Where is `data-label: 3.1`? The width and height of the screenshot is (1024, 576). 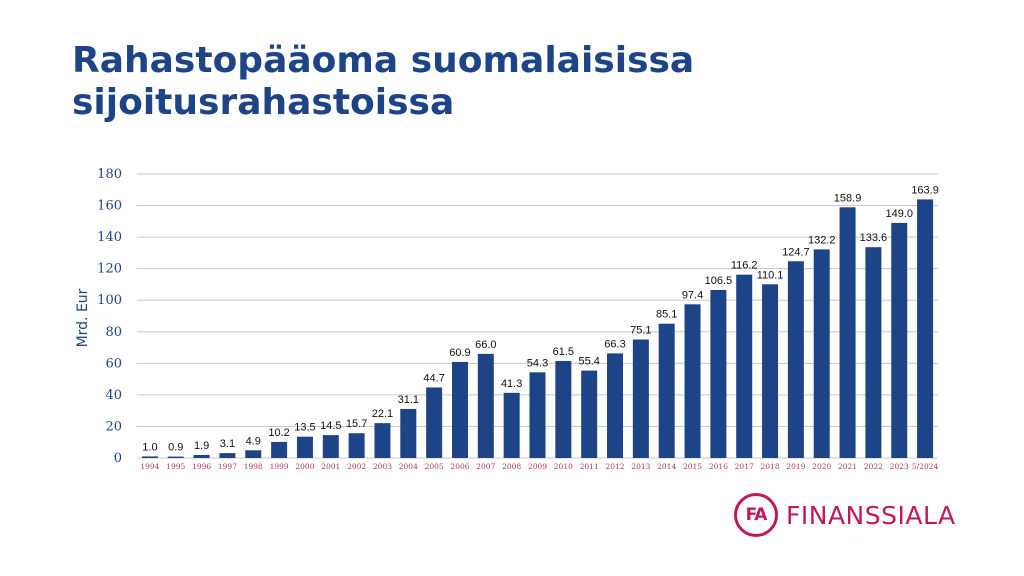 data-label: 3.1 is located at coordinates (227, 444).